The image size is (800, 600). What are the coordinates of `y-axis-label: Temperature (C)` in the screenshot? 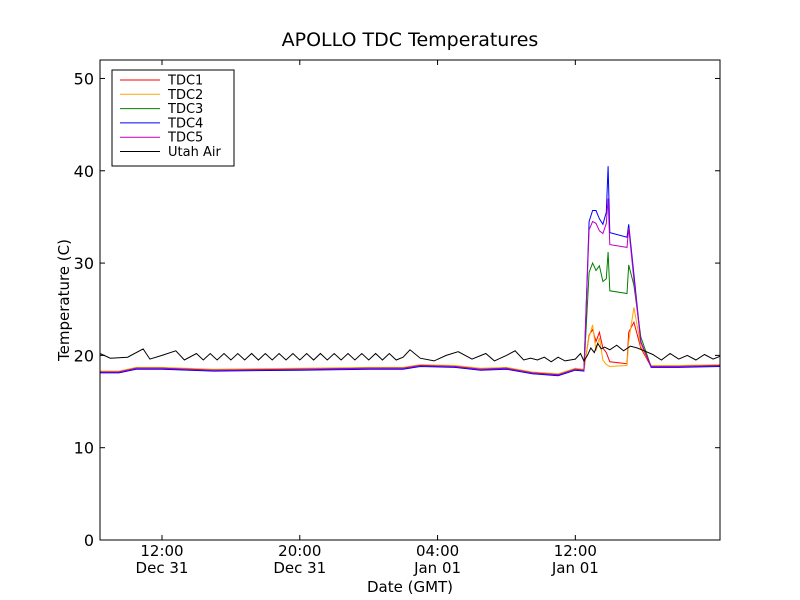 It's located at (64, 300).